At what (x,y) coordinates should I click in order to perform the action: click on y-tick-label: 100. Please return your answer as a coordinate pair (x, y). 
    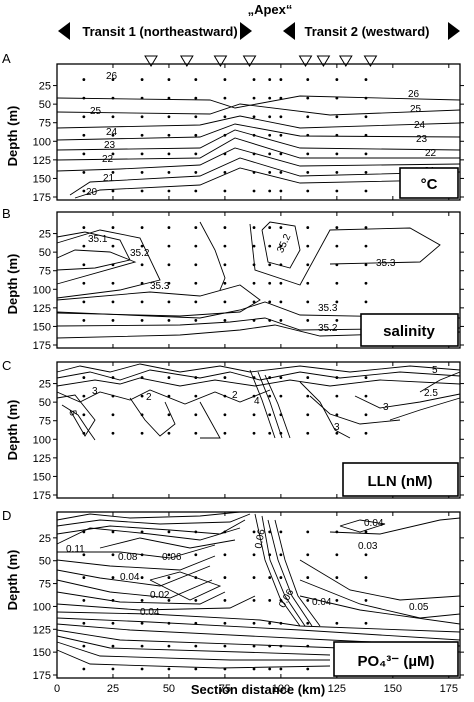
    Looking at the image, I should click on (42, 142).